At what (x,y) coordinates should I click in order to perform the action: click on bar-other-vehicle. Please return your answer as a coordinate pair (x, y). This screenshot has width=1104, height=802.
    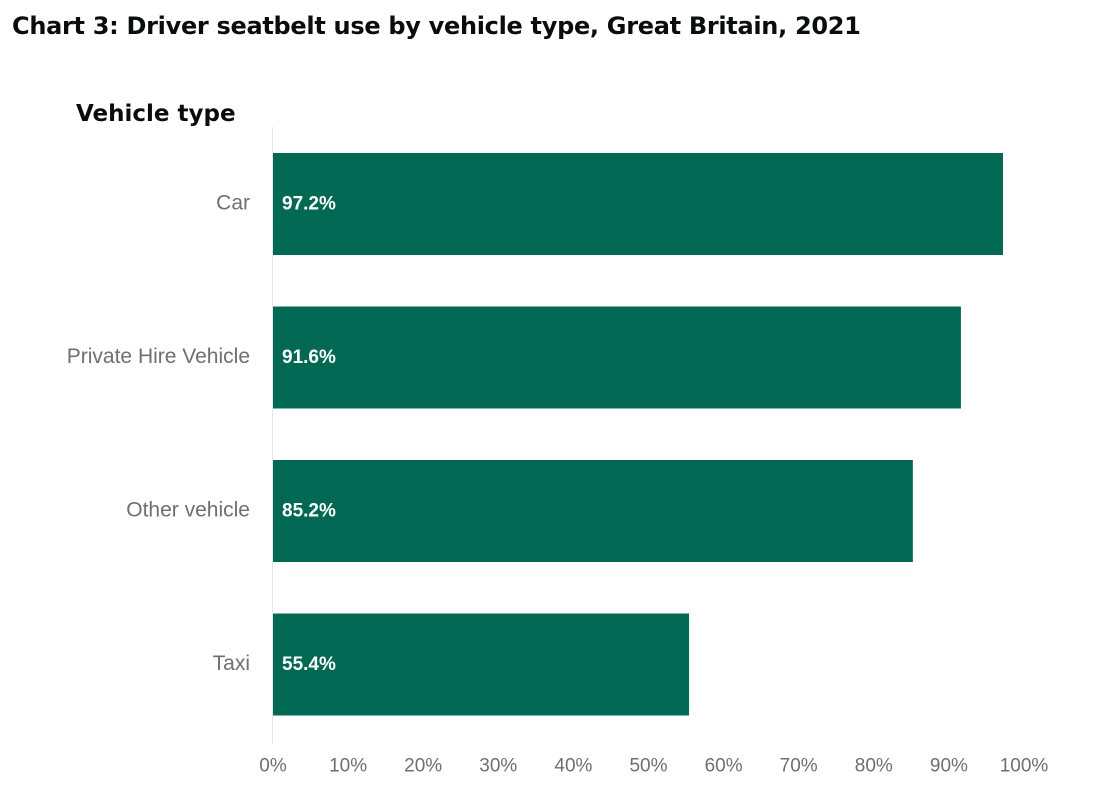
    Looking at the image, I should click on (593, 511).